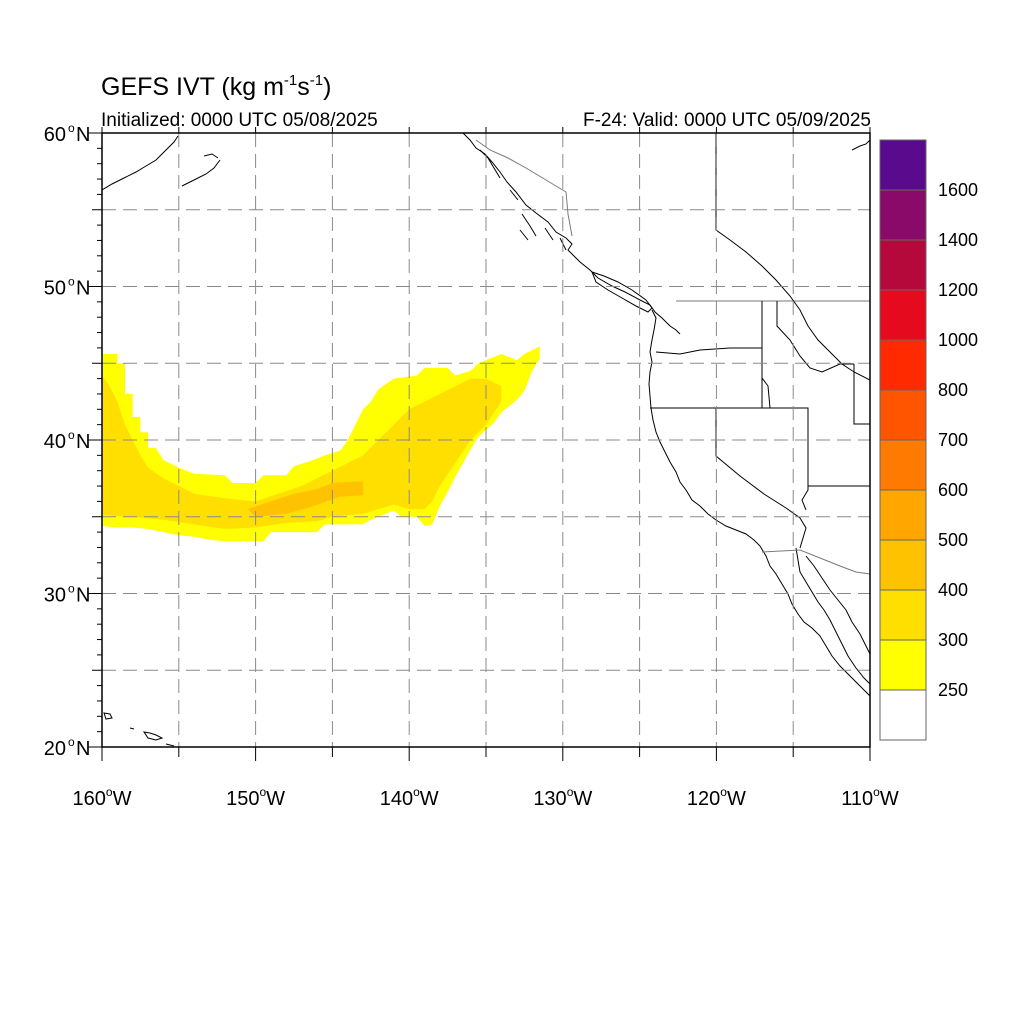 The width and height of the screenshot is (1024, 1024). Describe the element at coordinates (861, 394) in the screenshot. I see `border-utah-colorado` at that location.